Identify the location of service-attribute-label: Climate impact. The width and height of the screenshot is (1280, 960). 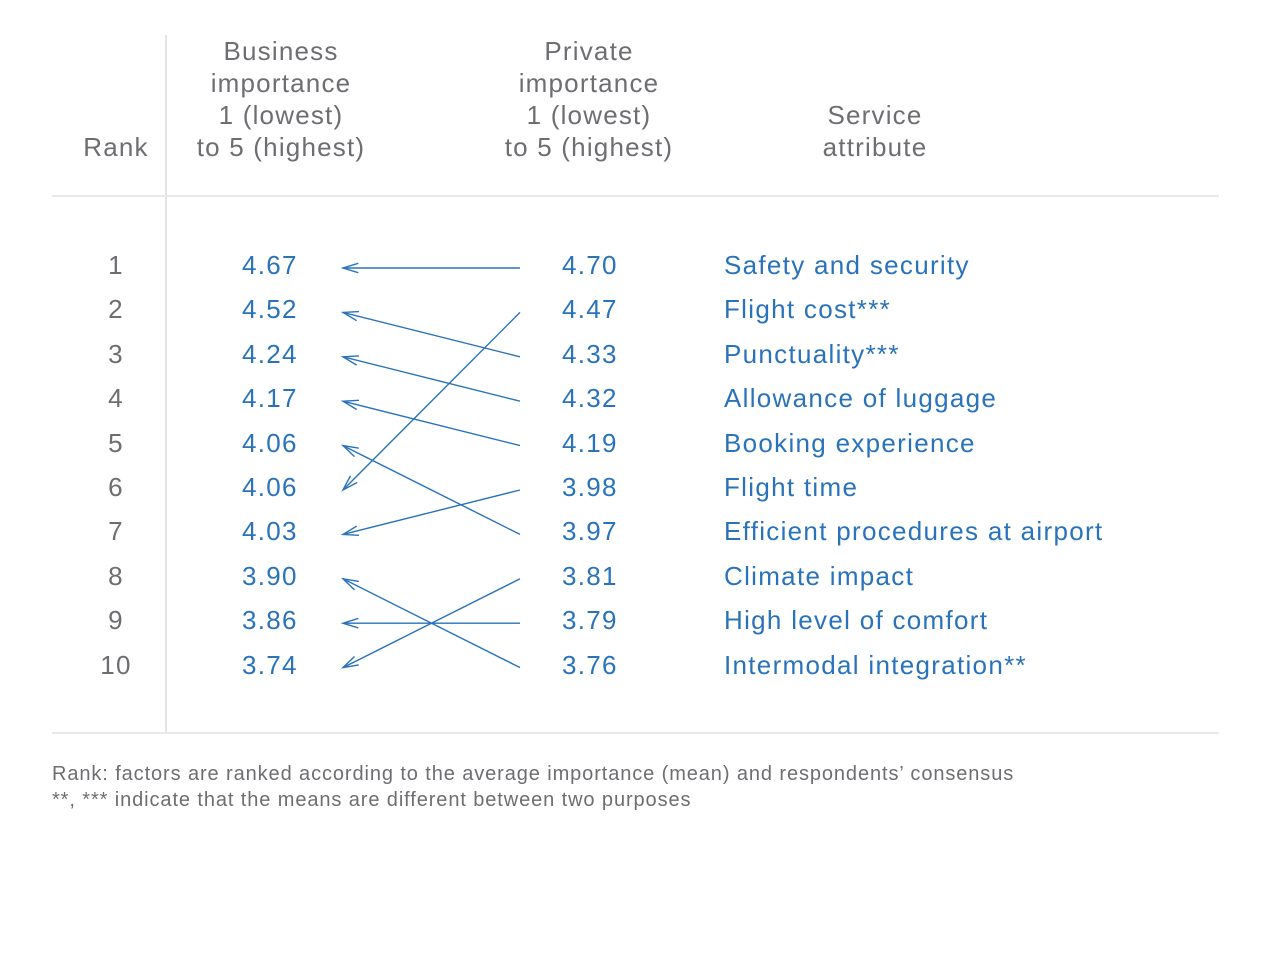
(819, 575).